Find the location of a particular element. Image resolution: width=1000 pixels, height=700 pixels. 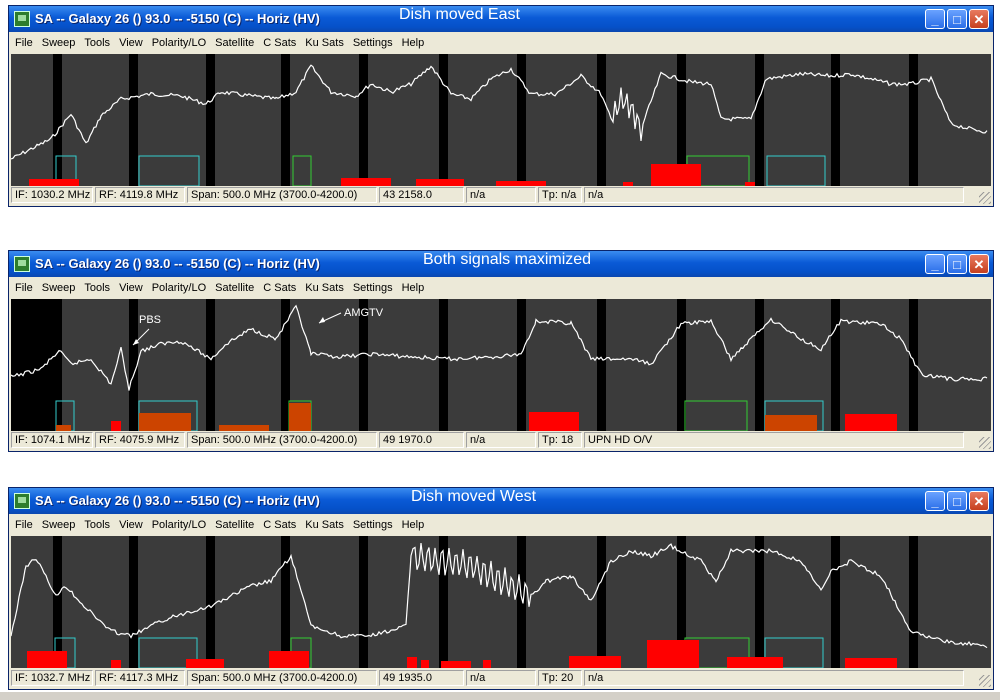

status-if: IF: 1074.1 MHz is located at coordinates (52, 440).